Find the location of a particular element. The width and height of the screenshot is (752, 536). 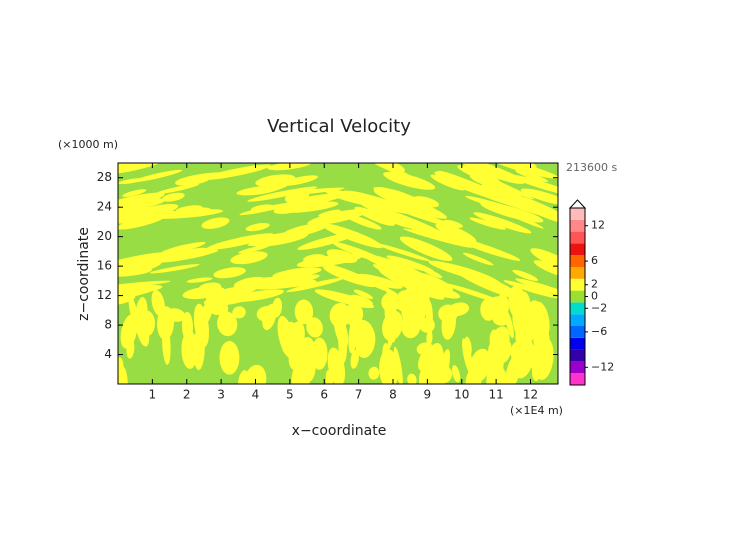

x-tick-label: 11 is located at coordinates (495, 395).